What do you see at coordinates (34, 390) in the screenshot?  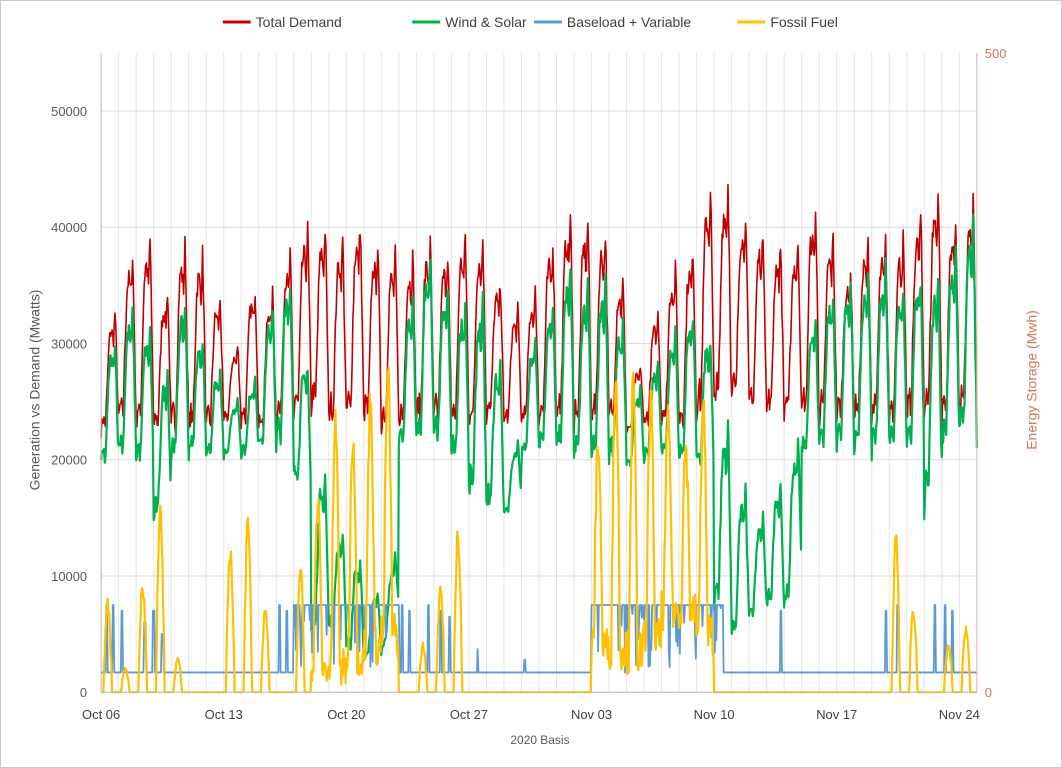 I see `y-axis-title: Generation vs Demand (Mwatts)` at bounding box center [34, 390].